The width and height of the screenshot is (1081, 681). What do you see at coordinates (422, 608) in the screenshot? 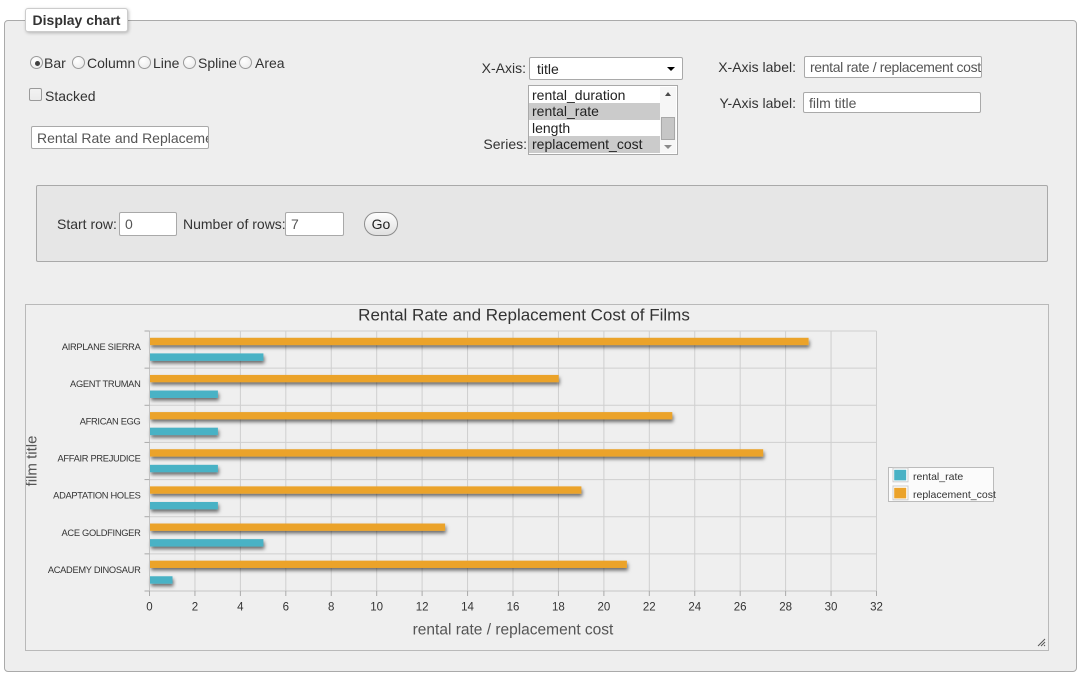
I see `svg-text: 12` at bounding box center [422, 608].